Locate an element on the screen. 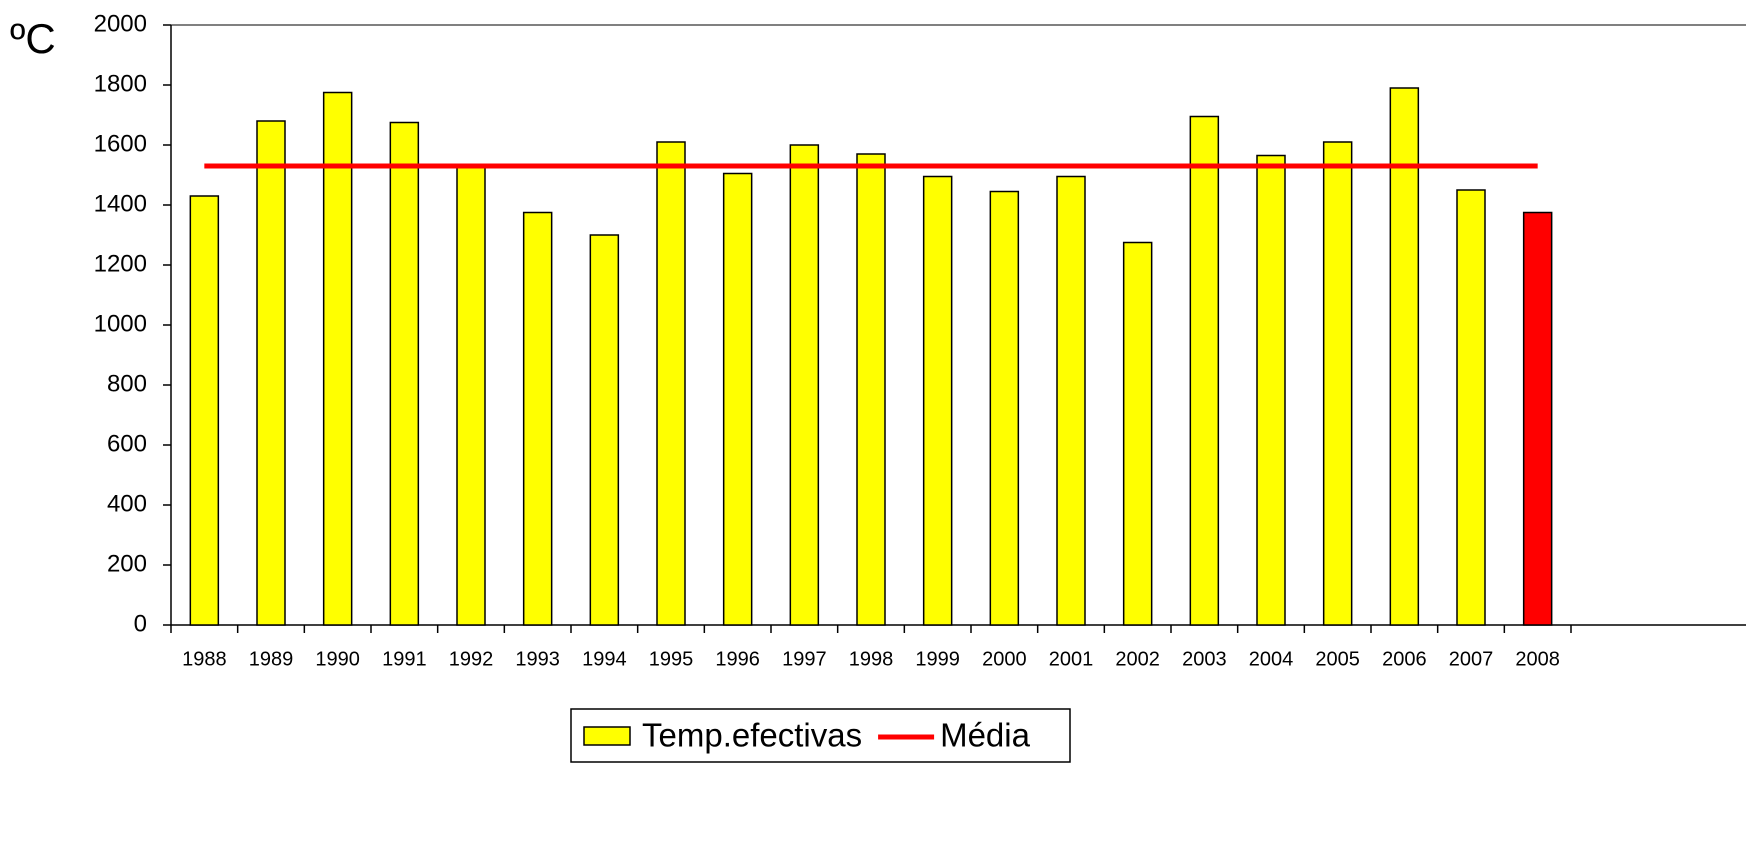 The width and height of the screenshot is (1746, 849). x-tick-label: 1995 is located at coordinates (671, 659).